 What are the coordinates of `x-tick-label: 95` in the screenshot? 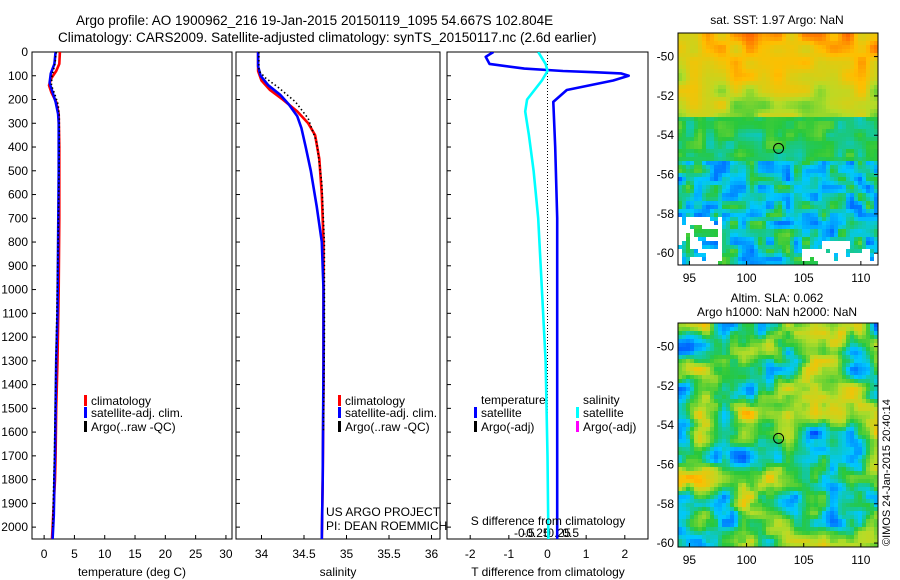 It's located at (690, 278).